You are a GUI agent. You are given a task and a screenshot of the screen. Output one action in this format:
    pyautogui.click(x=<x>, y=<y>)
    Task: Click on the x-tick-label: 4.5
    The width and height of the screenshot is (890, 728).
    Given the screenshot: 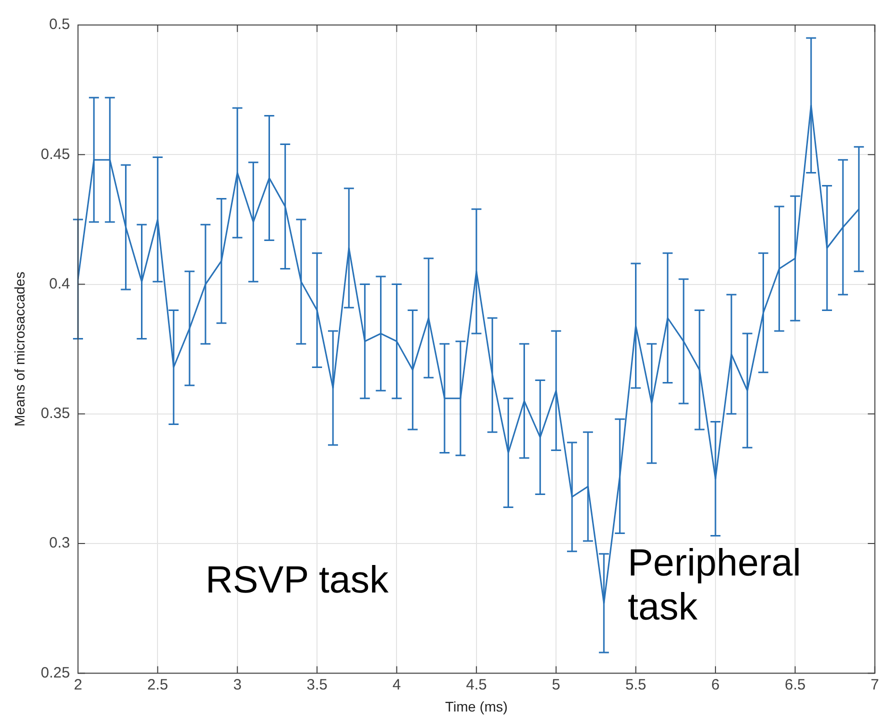 What is the action you would take?
    pyautogui.click(x=476, y=685)
    